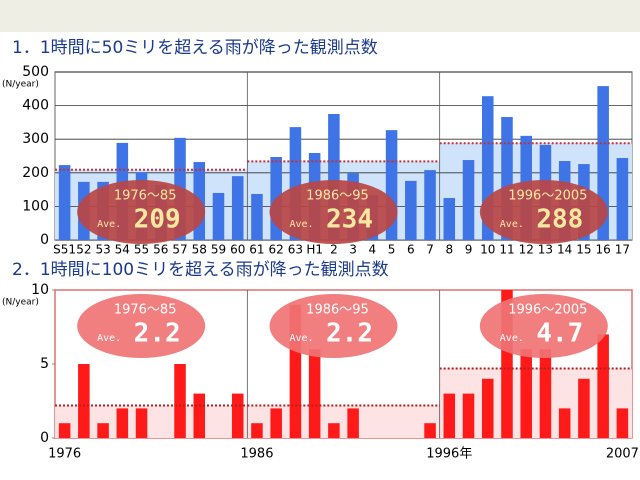 Image resolution: width=640 pixels, height=480 pixels. Describe the element at coordinates (64, 250) in the screenshot. I see `x-tick-label: S51` at that location.